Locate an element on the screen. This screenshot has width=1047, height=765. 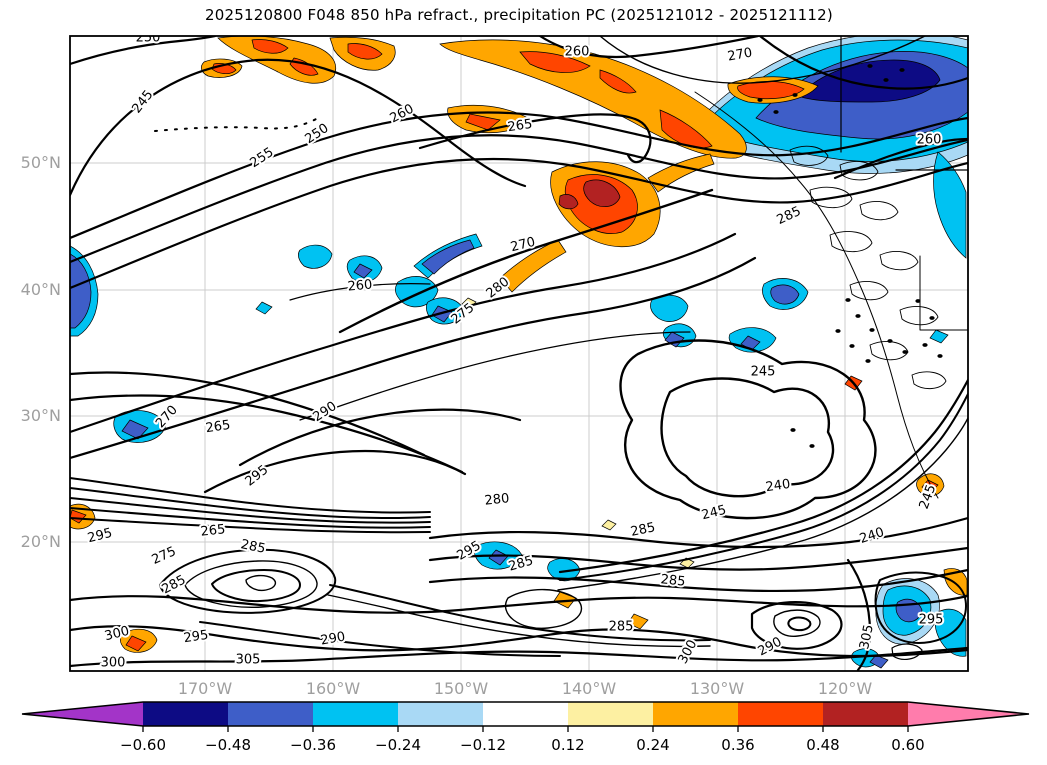
contour-label: 300 is located at coordinates (688, 652).